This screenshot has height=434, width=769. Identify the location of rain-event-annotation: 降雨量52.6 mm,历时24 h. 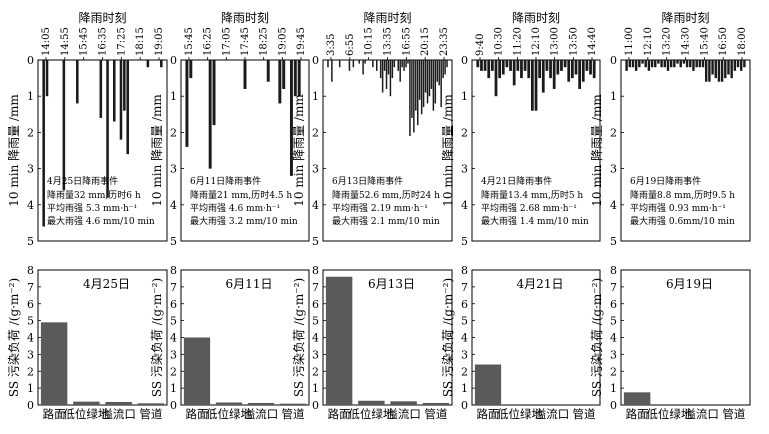
(386, 195).